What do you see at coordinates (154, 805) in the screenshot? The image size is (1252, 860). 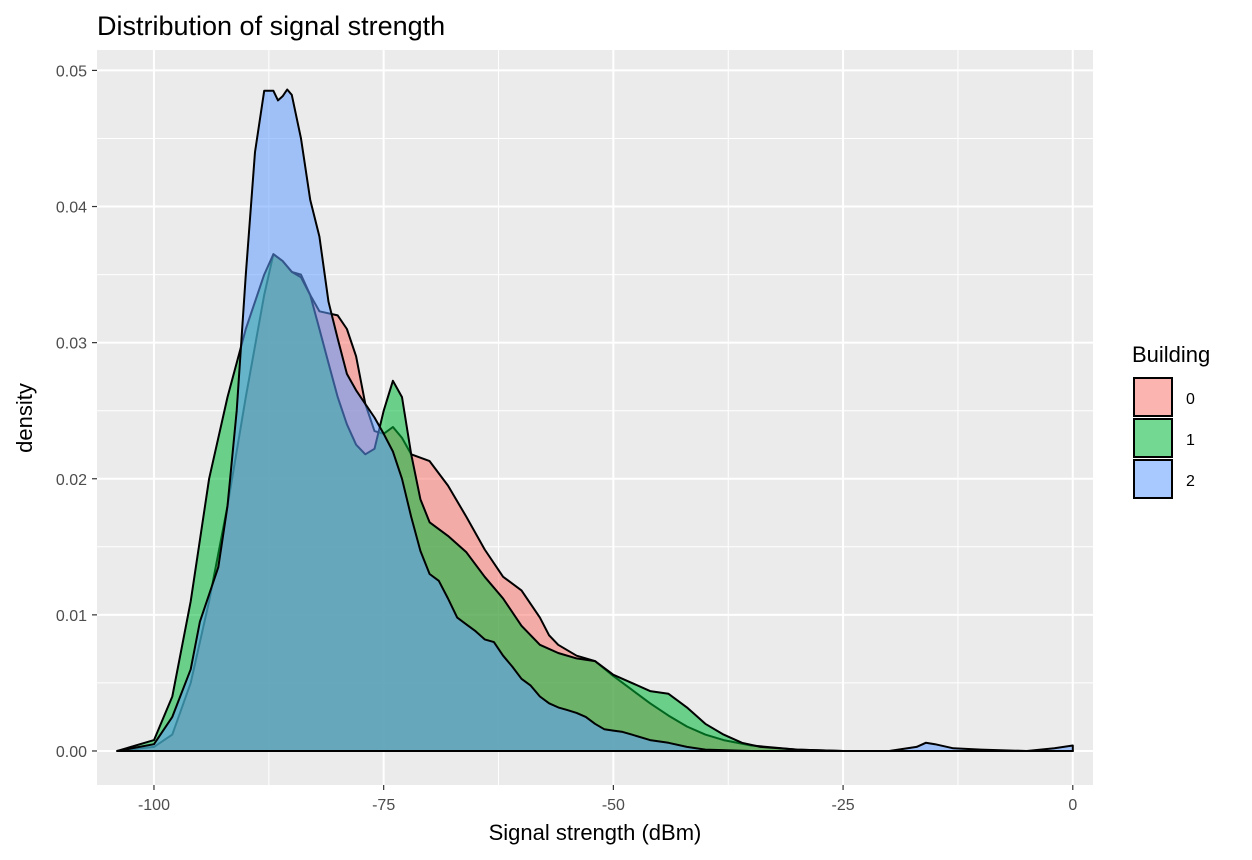 I see `x-tick-label: -100` at bounding box center [154, 805].